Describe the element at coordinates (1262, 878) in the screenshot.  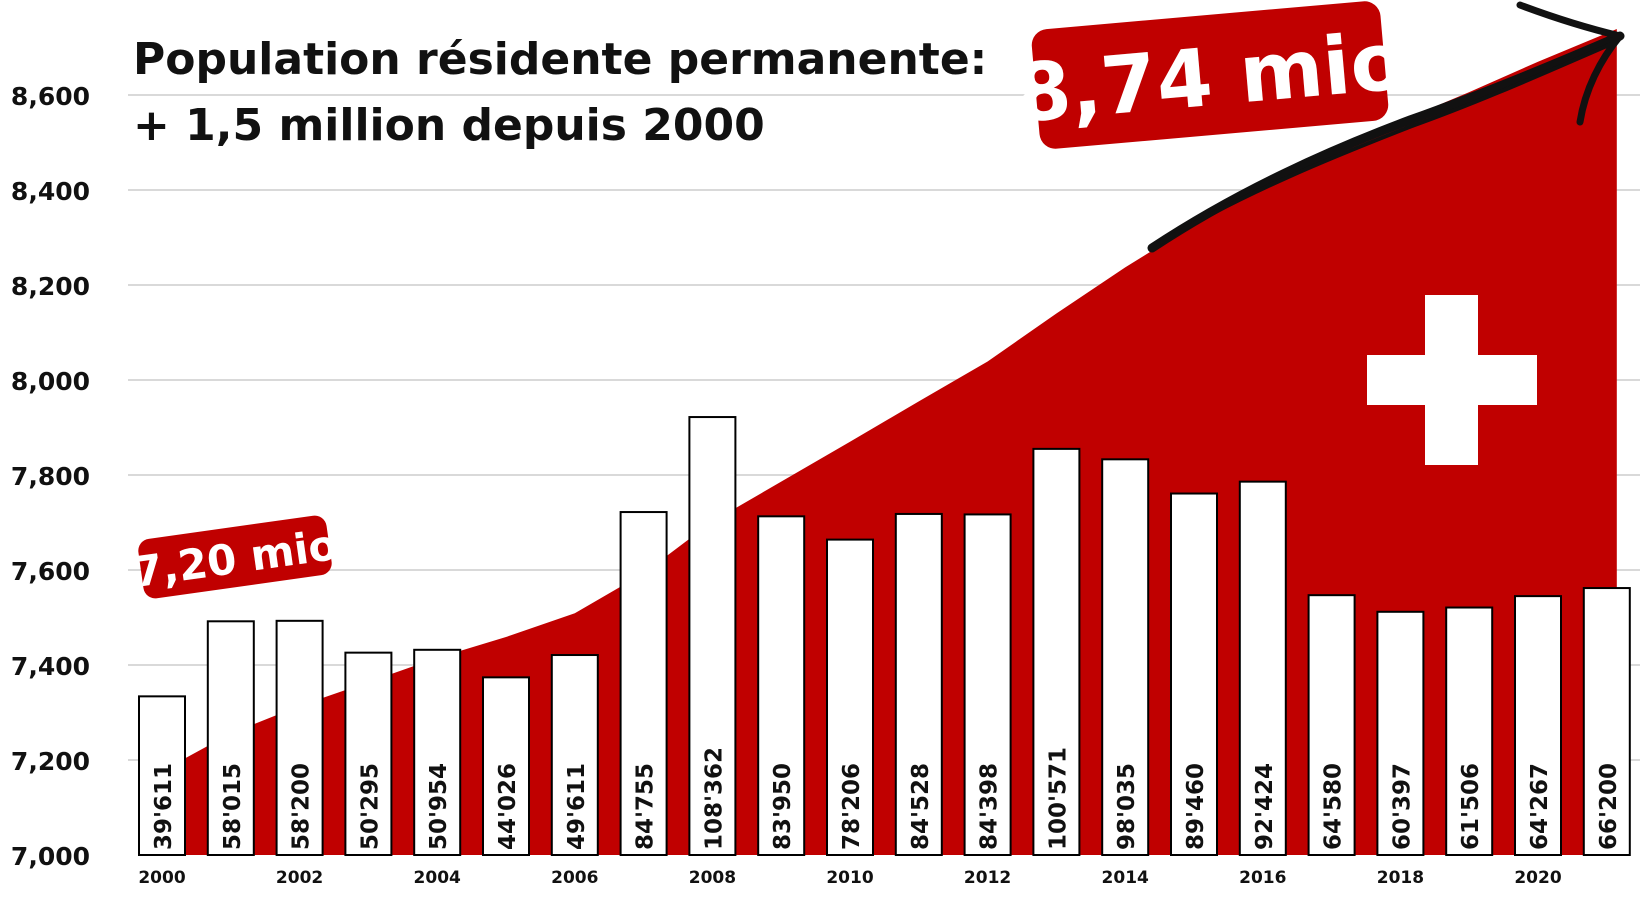
I see `x-tick-label: 2016` at that location.